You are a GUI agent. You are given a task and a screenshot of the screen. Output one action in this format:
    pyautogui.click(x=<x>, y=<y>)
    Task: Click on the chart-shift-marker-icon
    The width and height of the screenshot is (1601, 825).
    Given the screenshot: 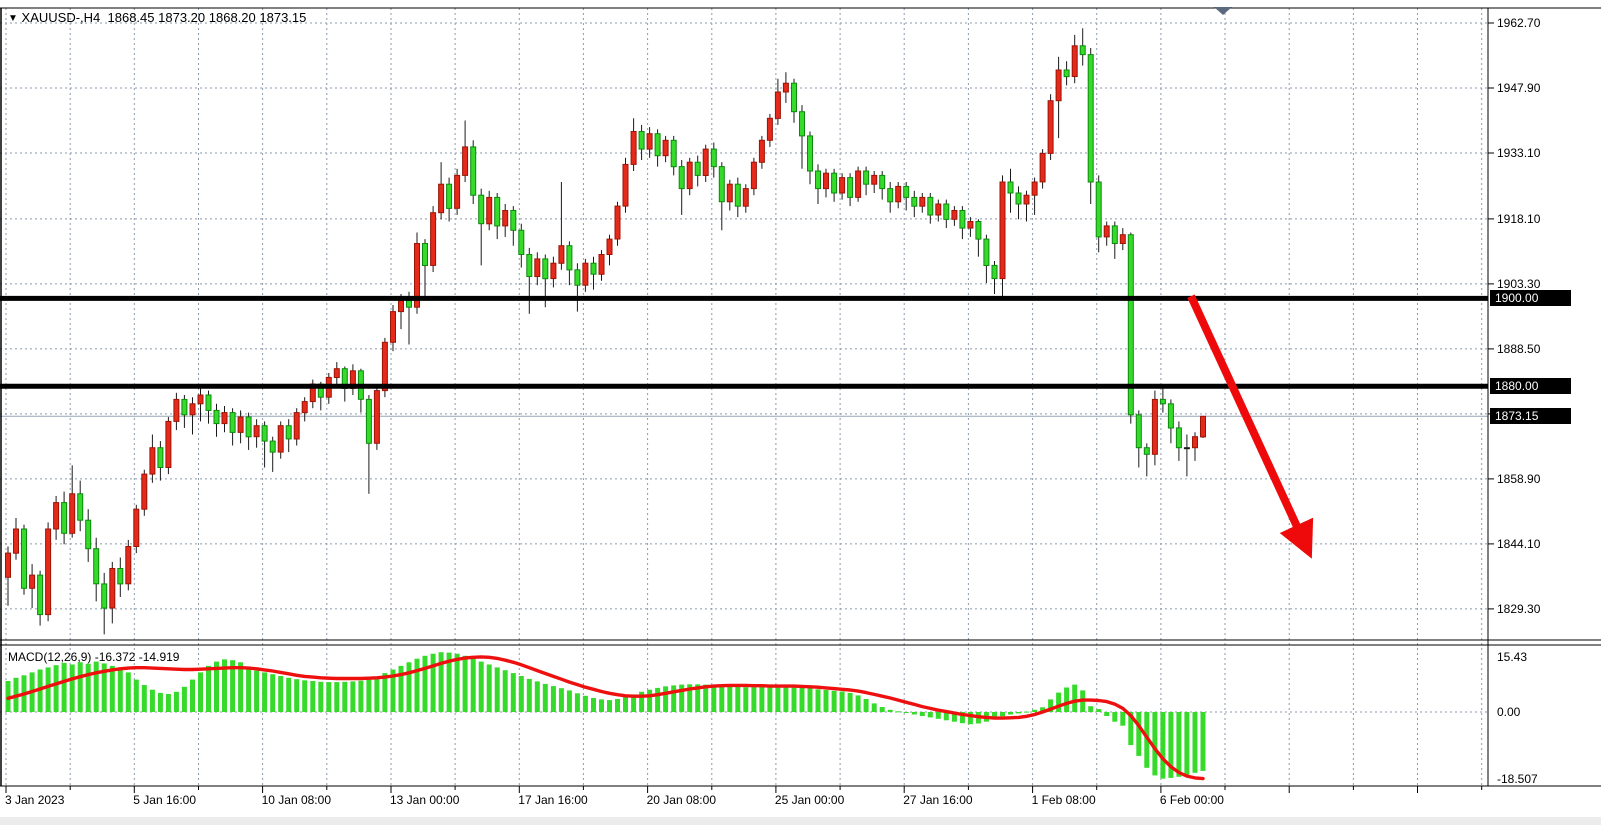 What is the action you would take?
    pyautogui.click(x=1223, y=11)
    